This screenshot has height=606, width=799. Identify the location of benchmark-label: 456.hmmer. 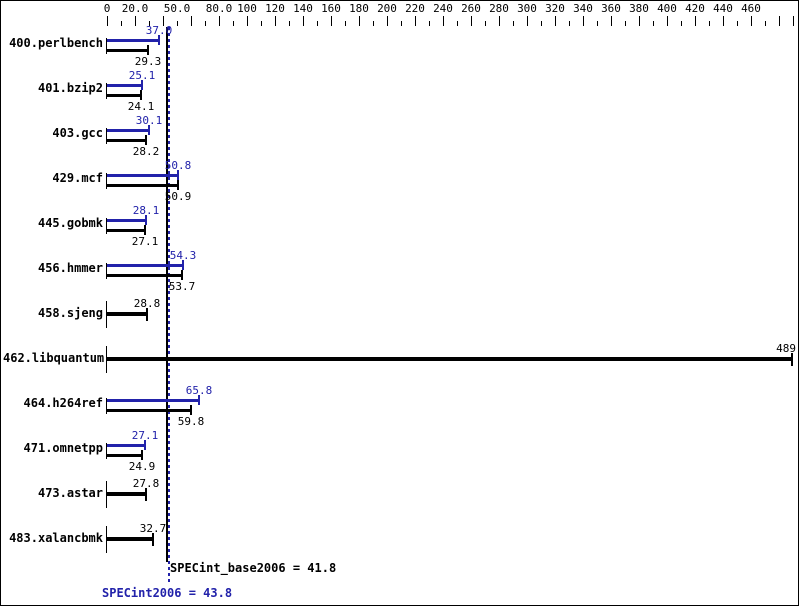
(70, 268).